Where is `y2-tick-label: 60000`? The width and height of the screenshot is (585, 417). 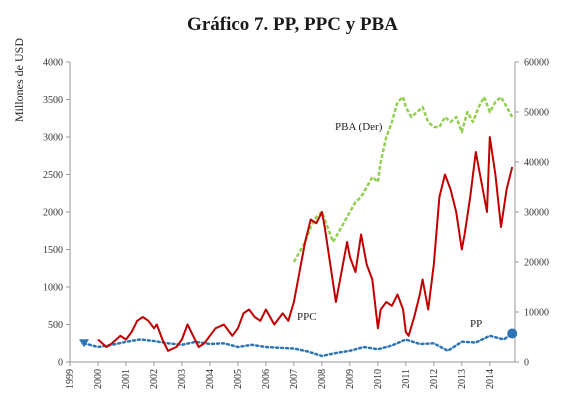 y2-tick-label: 60000 is located at coordinates (536, 63).